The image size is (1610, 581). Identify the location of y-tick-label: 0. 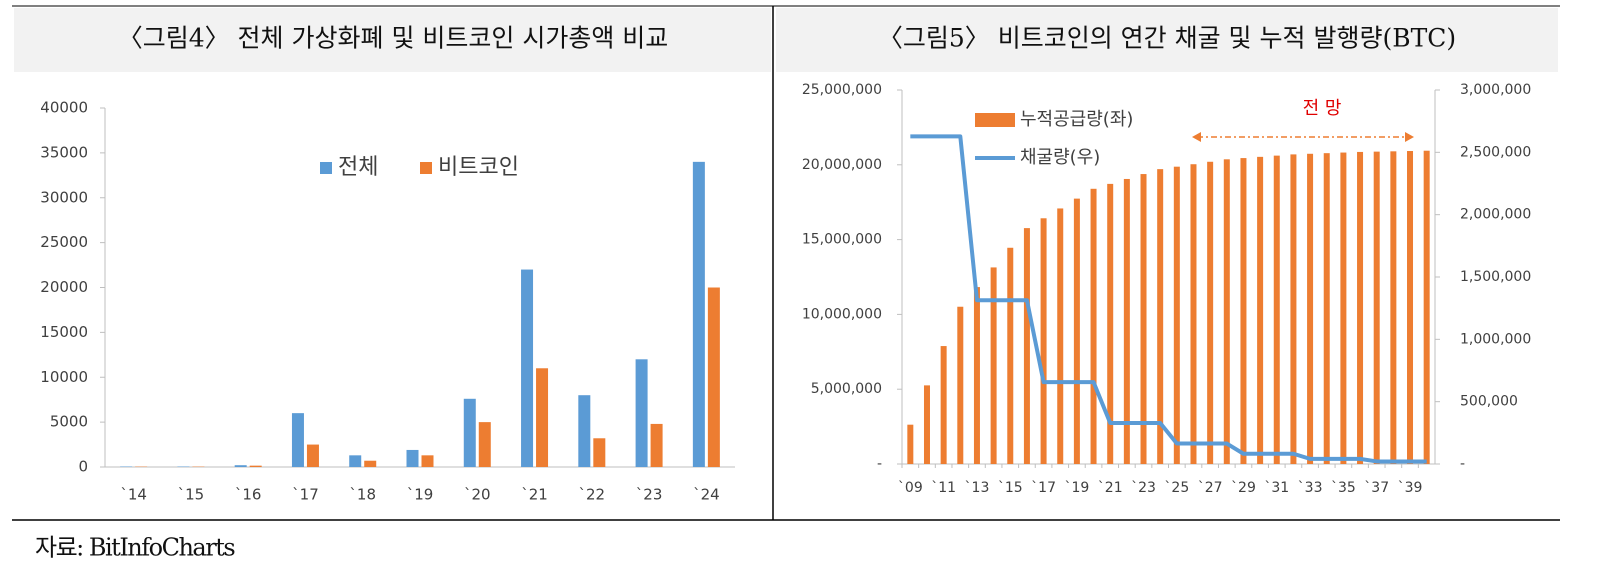
(83, 467).